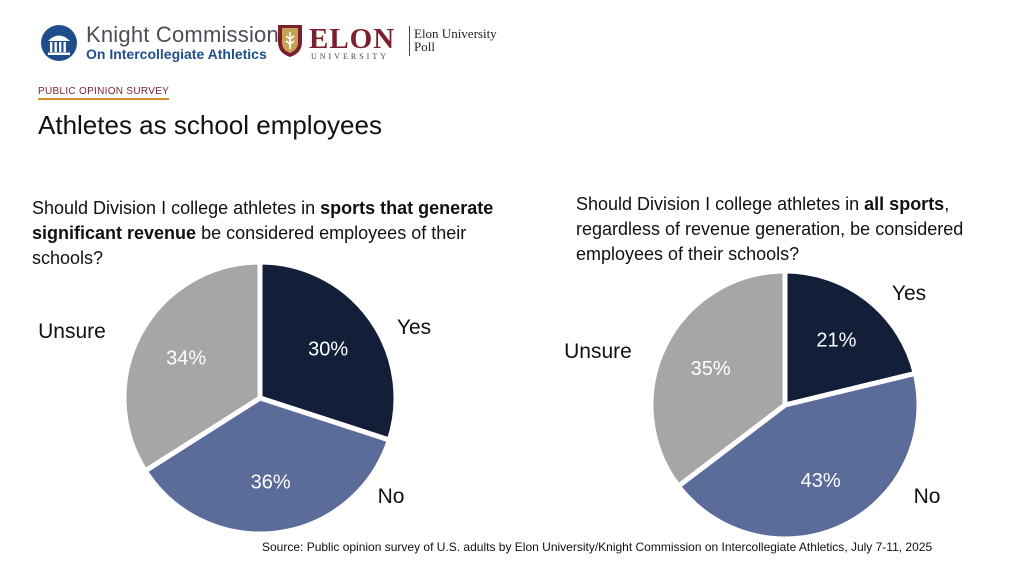 The height and width of the screenshot is (577, 1024). I want to click on pie-2-value-label-no: 43%, so click(821, 481).